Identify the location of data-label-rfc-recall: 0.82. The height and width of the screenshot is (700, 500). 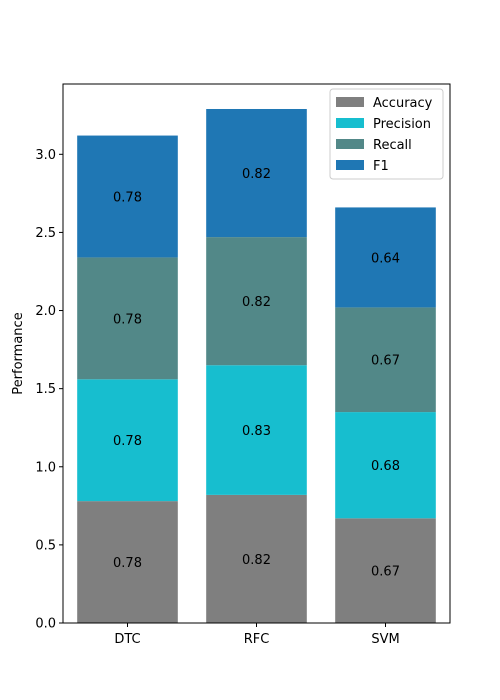
(256, 302).